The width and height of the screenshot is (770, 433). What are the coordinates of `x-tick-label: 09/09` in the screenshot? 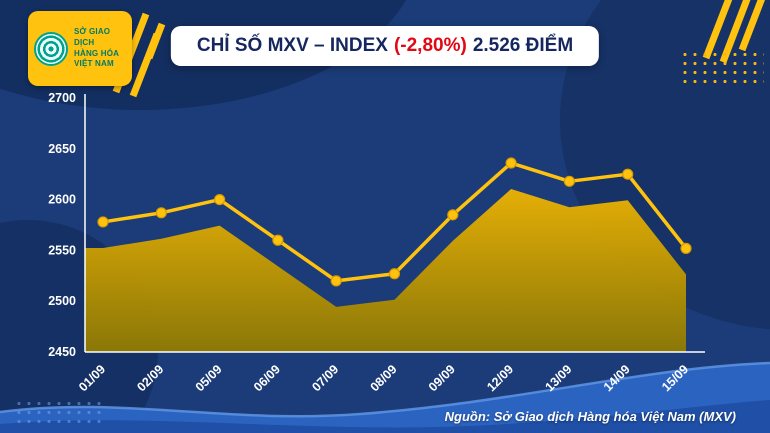 It's located at (442, 378).